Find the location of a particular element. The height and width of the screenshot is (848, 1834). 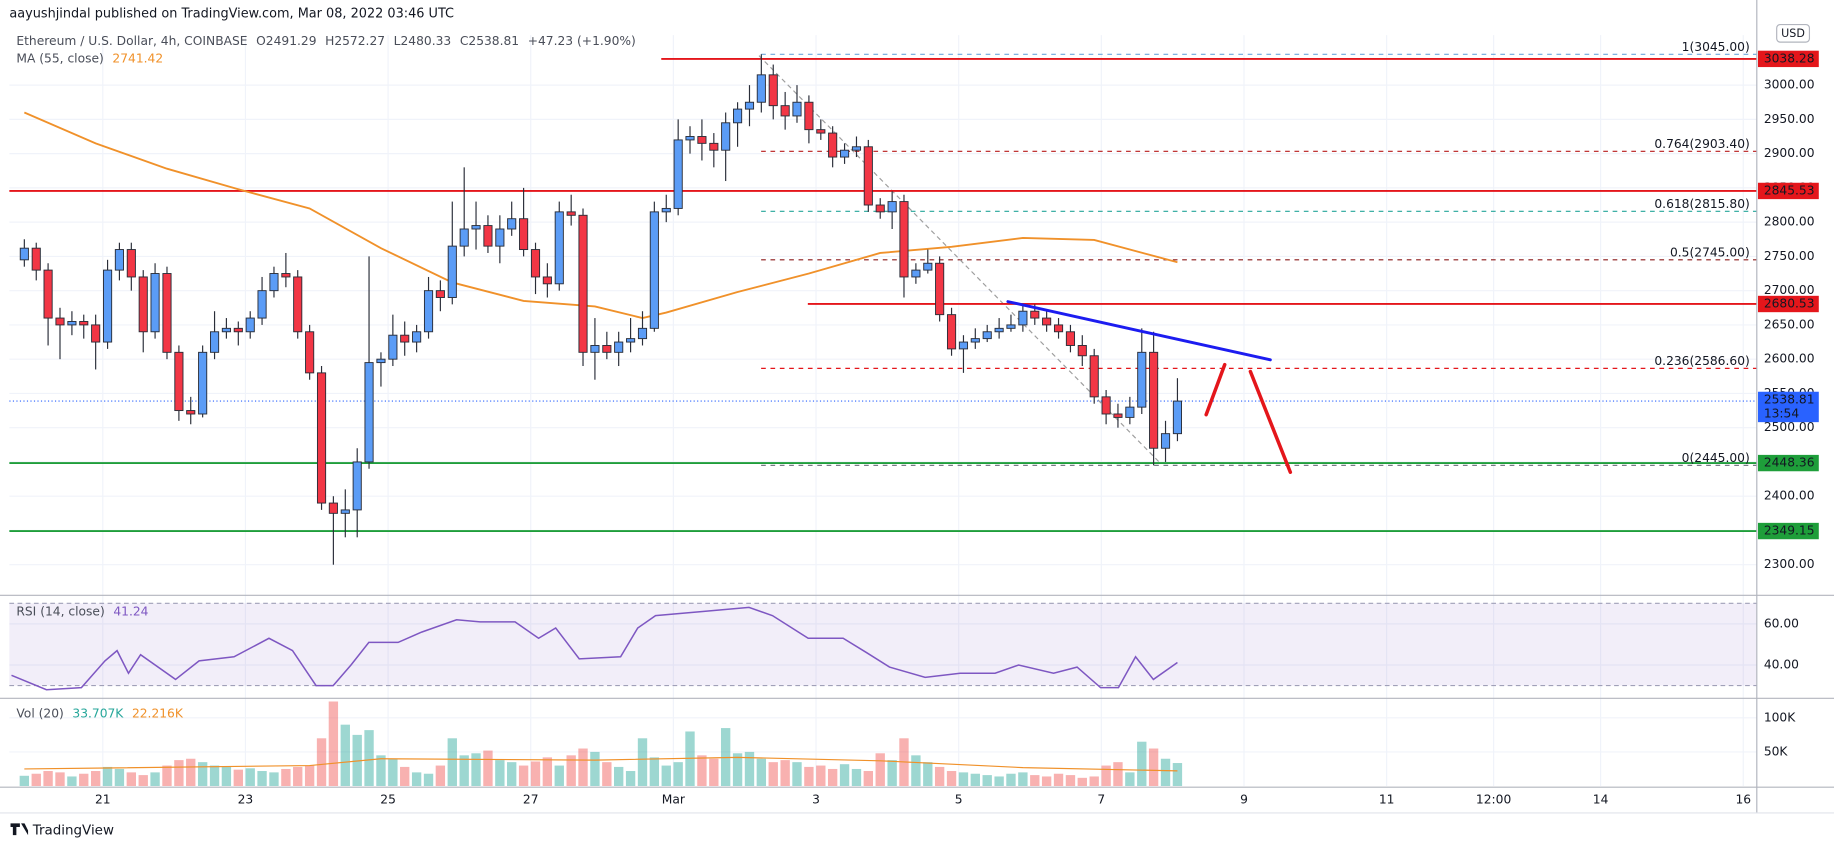

currency-box is located at coordinates (1793, 33).